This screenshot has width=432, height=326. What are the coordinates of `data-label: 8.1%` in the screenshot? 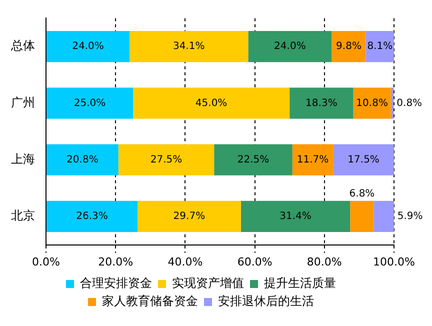 It's located at (380, 46).